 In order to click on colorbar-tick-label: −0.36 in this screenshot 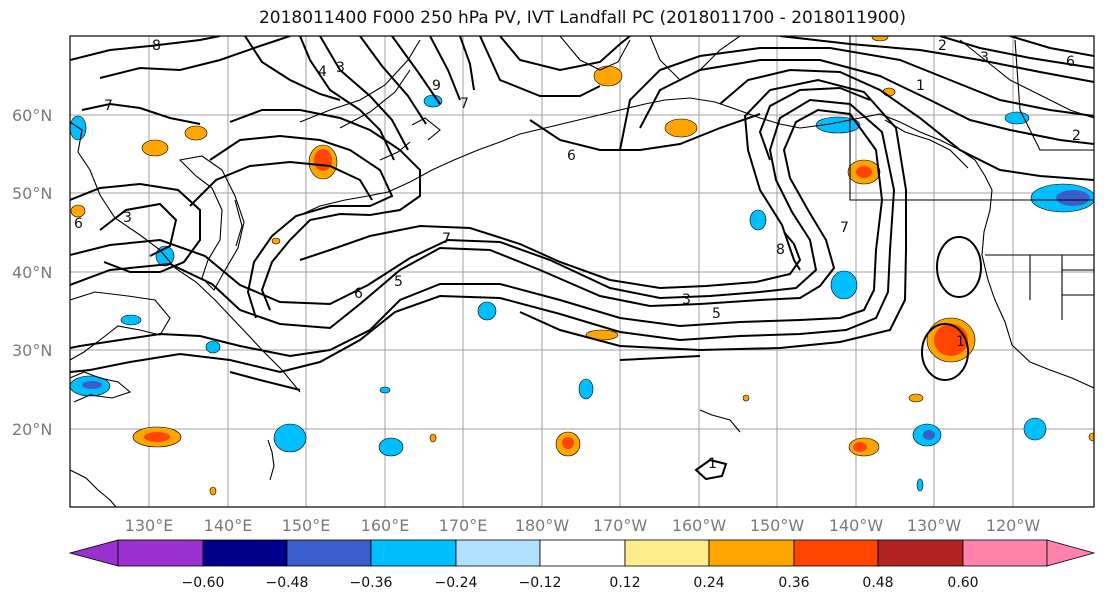, I will do `click(371, 583)`.